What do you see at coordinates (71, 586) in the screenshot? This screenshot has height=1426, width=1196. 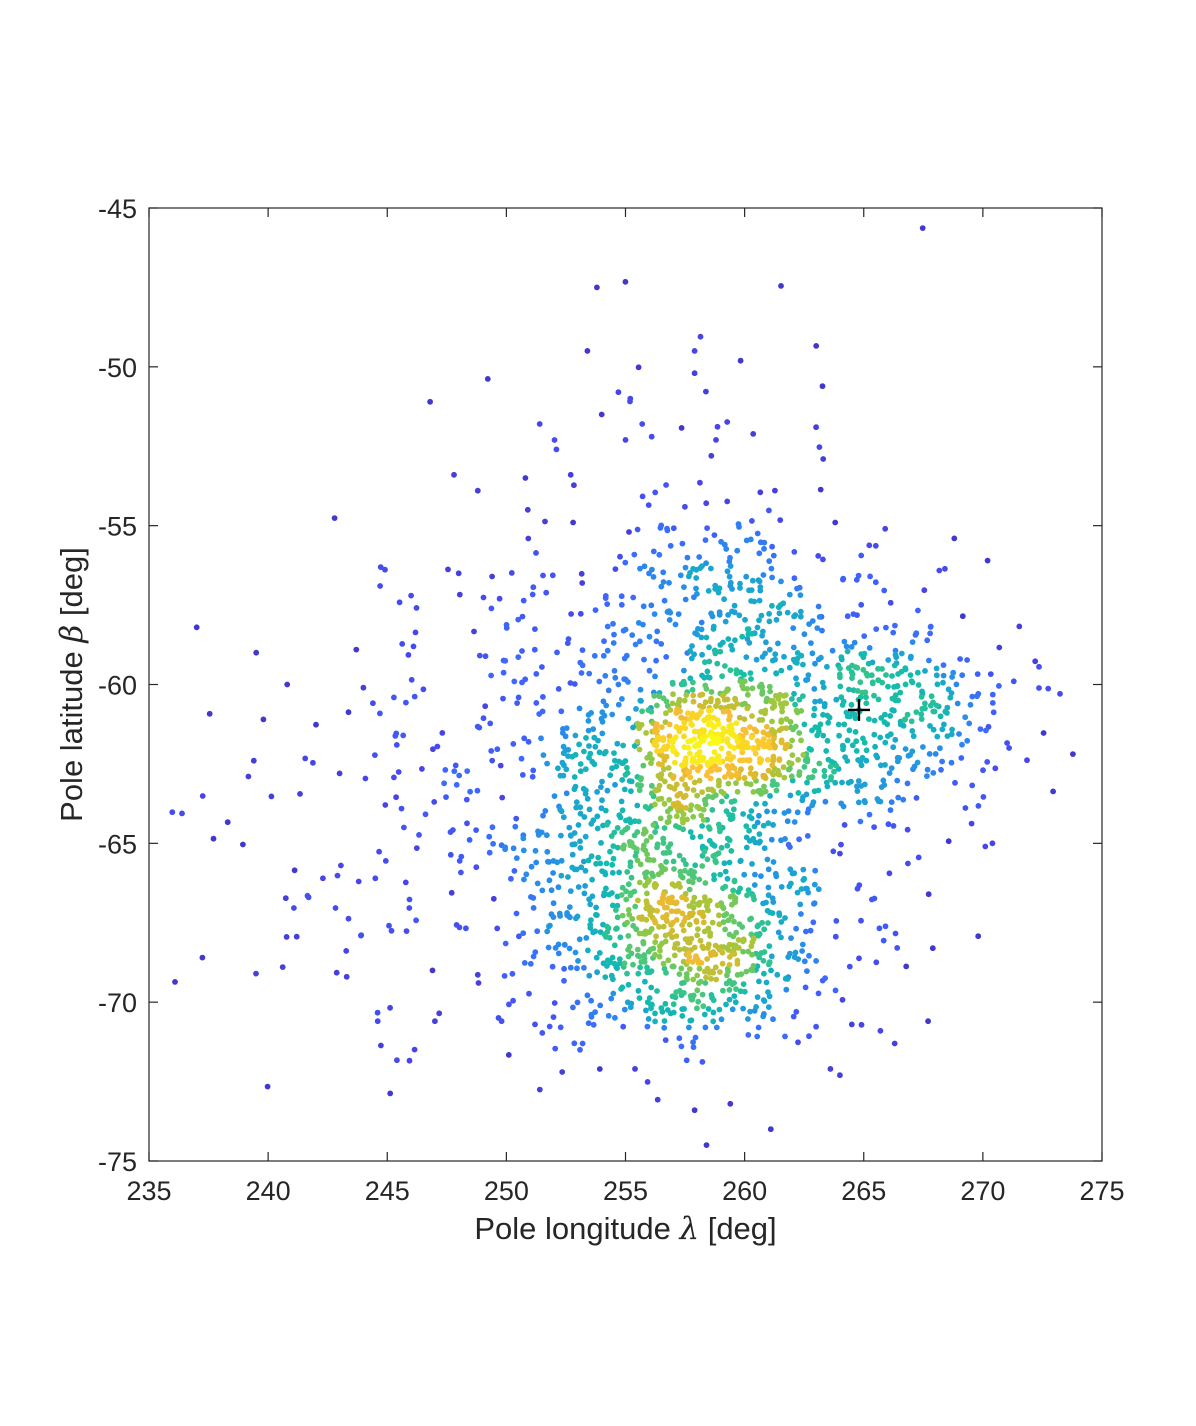 I see `y-axis-label-suffix: [deg]` at bounding box center [71, 586].